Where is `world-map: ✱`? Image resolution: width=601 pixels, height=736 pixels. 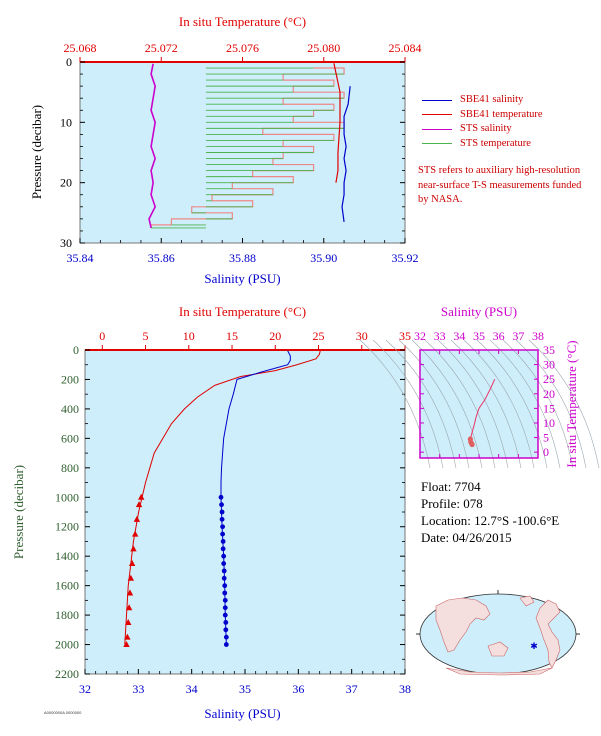 world-map: ✱ is located at coordinates (498, 633).